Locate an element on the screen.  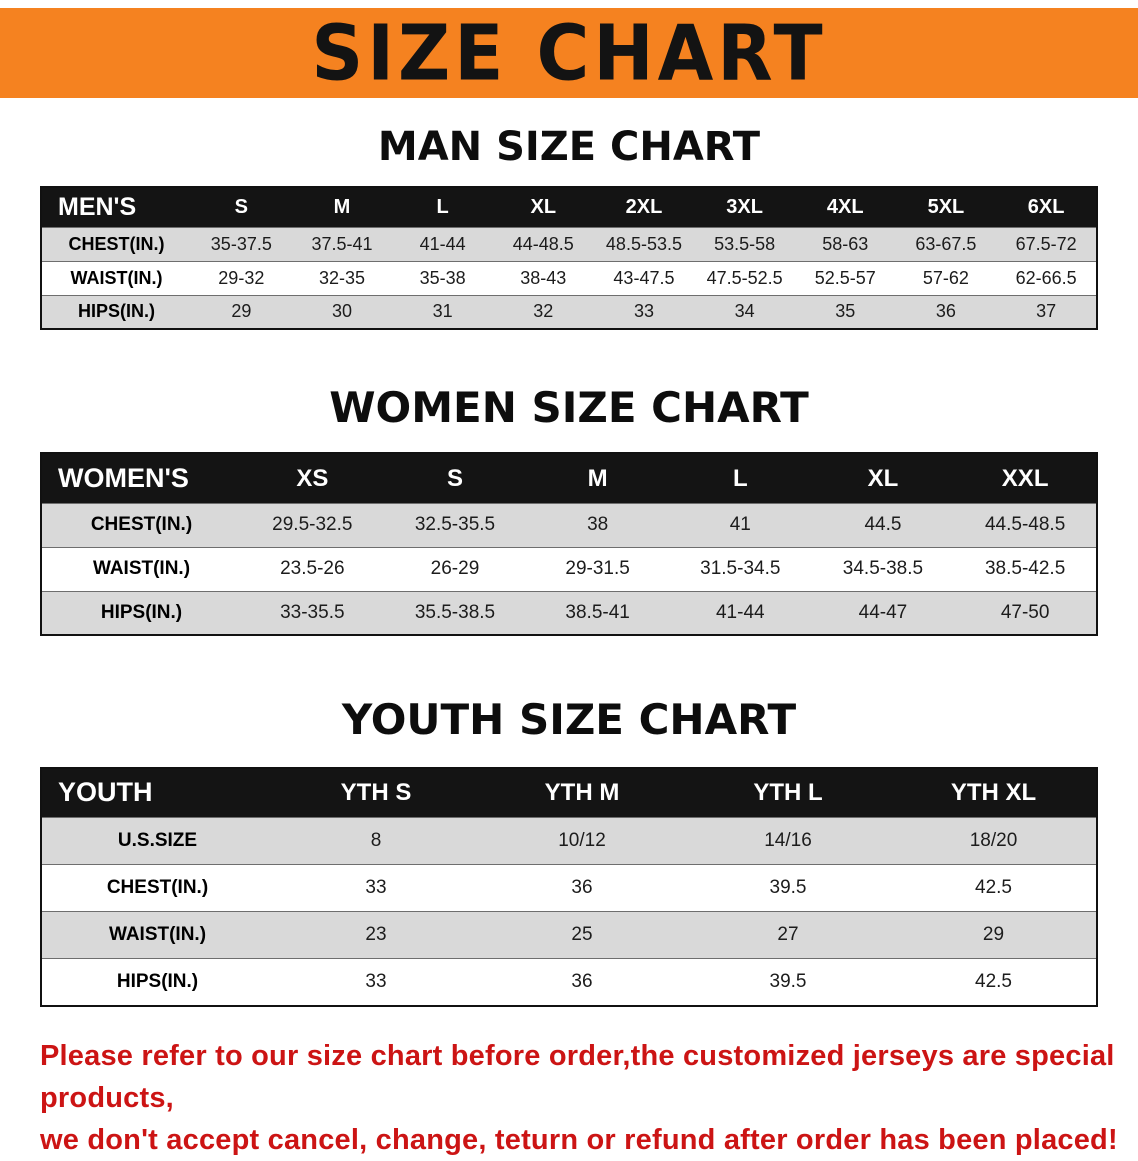
table-row: HIPS(IN.) 33 36 39.5 42.5 is located at coordinates (569, 982).